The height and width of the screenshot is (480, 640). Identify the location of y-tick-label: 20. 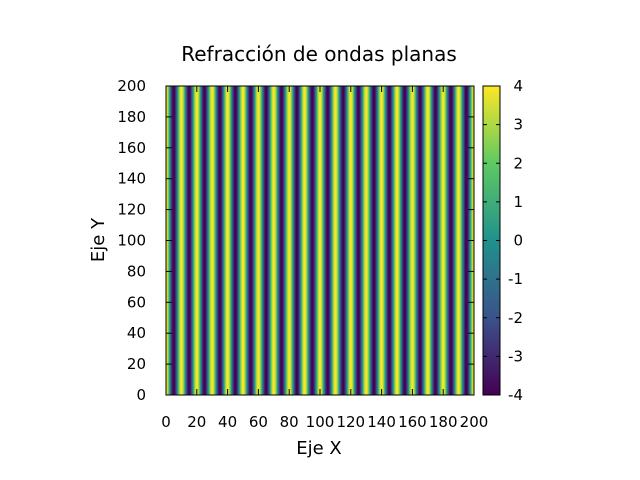
(136, 364).